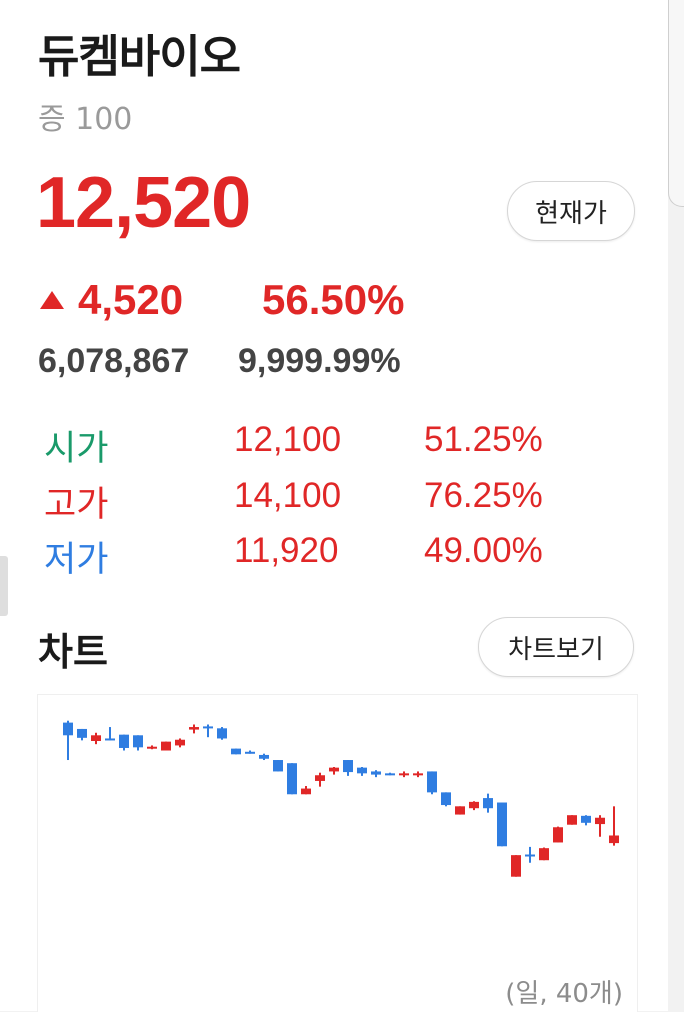  I want to click on current-price: 12,520, so click(143, 203).